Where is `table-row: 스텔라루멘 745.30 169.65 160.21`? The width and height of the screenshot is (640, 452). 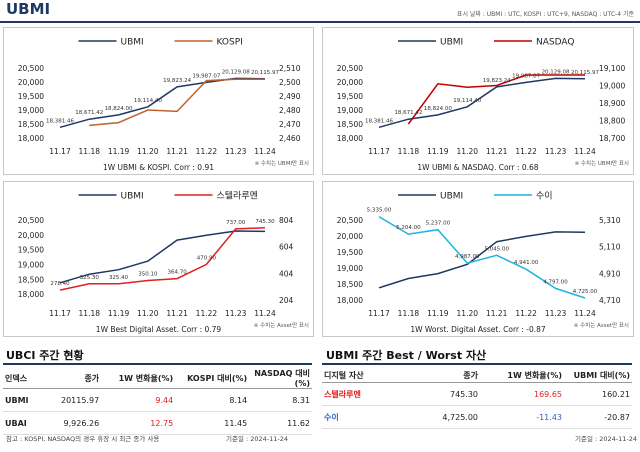 table-row: 스텔라루멘 745.30 169.65 160.21 is located at coordinates (477, 394).